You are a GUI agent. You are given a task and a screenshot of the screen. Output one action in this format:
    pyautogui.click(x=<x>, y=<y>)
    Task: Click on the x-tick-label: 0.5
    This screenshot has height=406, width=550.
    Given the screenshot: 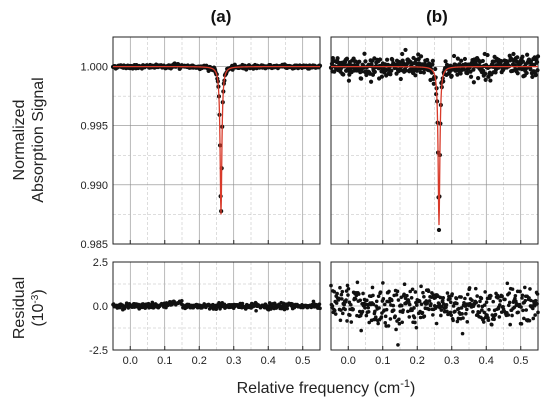 What is the action you would take?
    pyautogui.click(x=520, y=361)
    